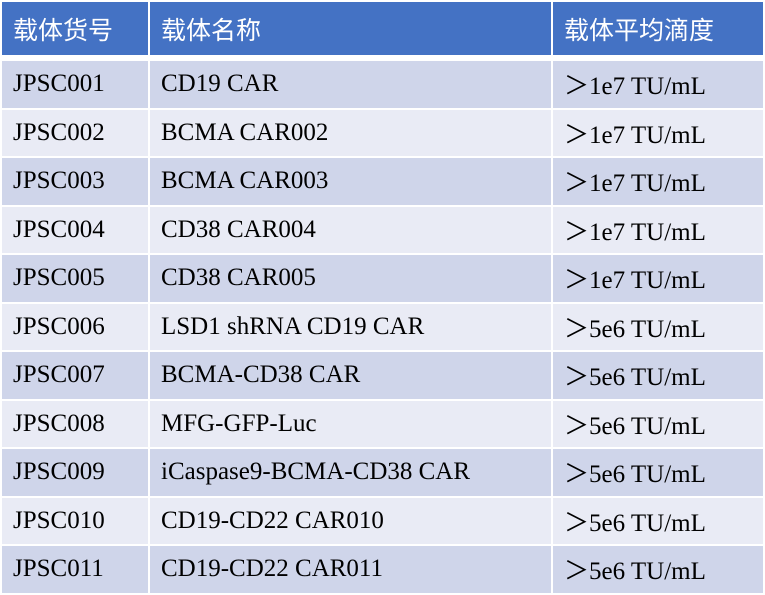  What do you see at coordinates (75, 423) in the screenshot?
I see `vector-id-cell: JPSC008` at bounding box center [75, 423].